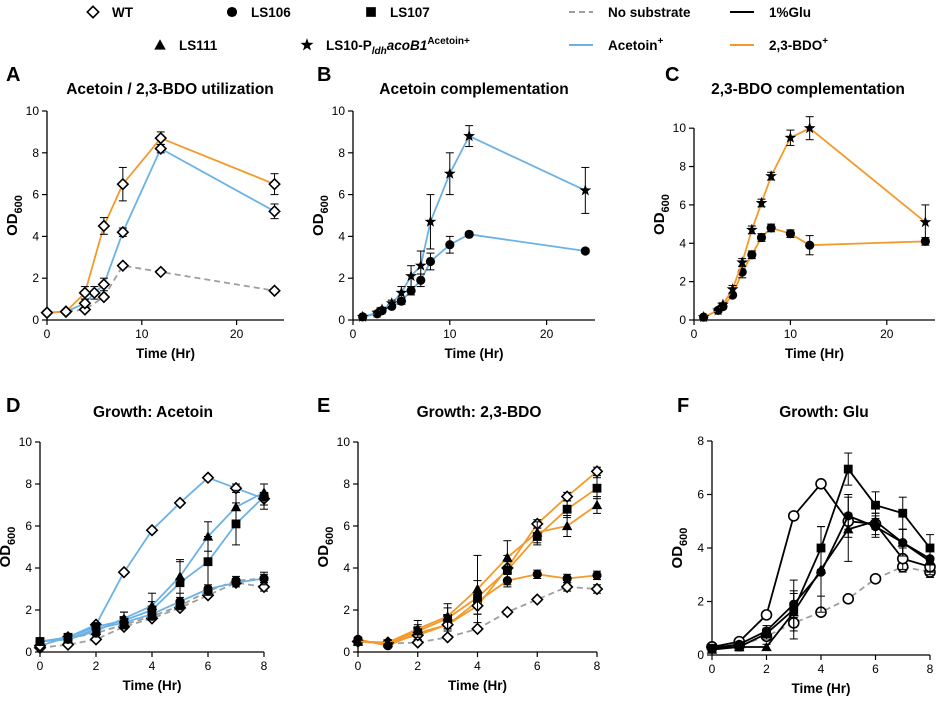 This screenshot has height=706, width=941. Describe the element at coordinates (630, 12) in the screenshot. I see `legend-item-nosub: No substrate` at that location.